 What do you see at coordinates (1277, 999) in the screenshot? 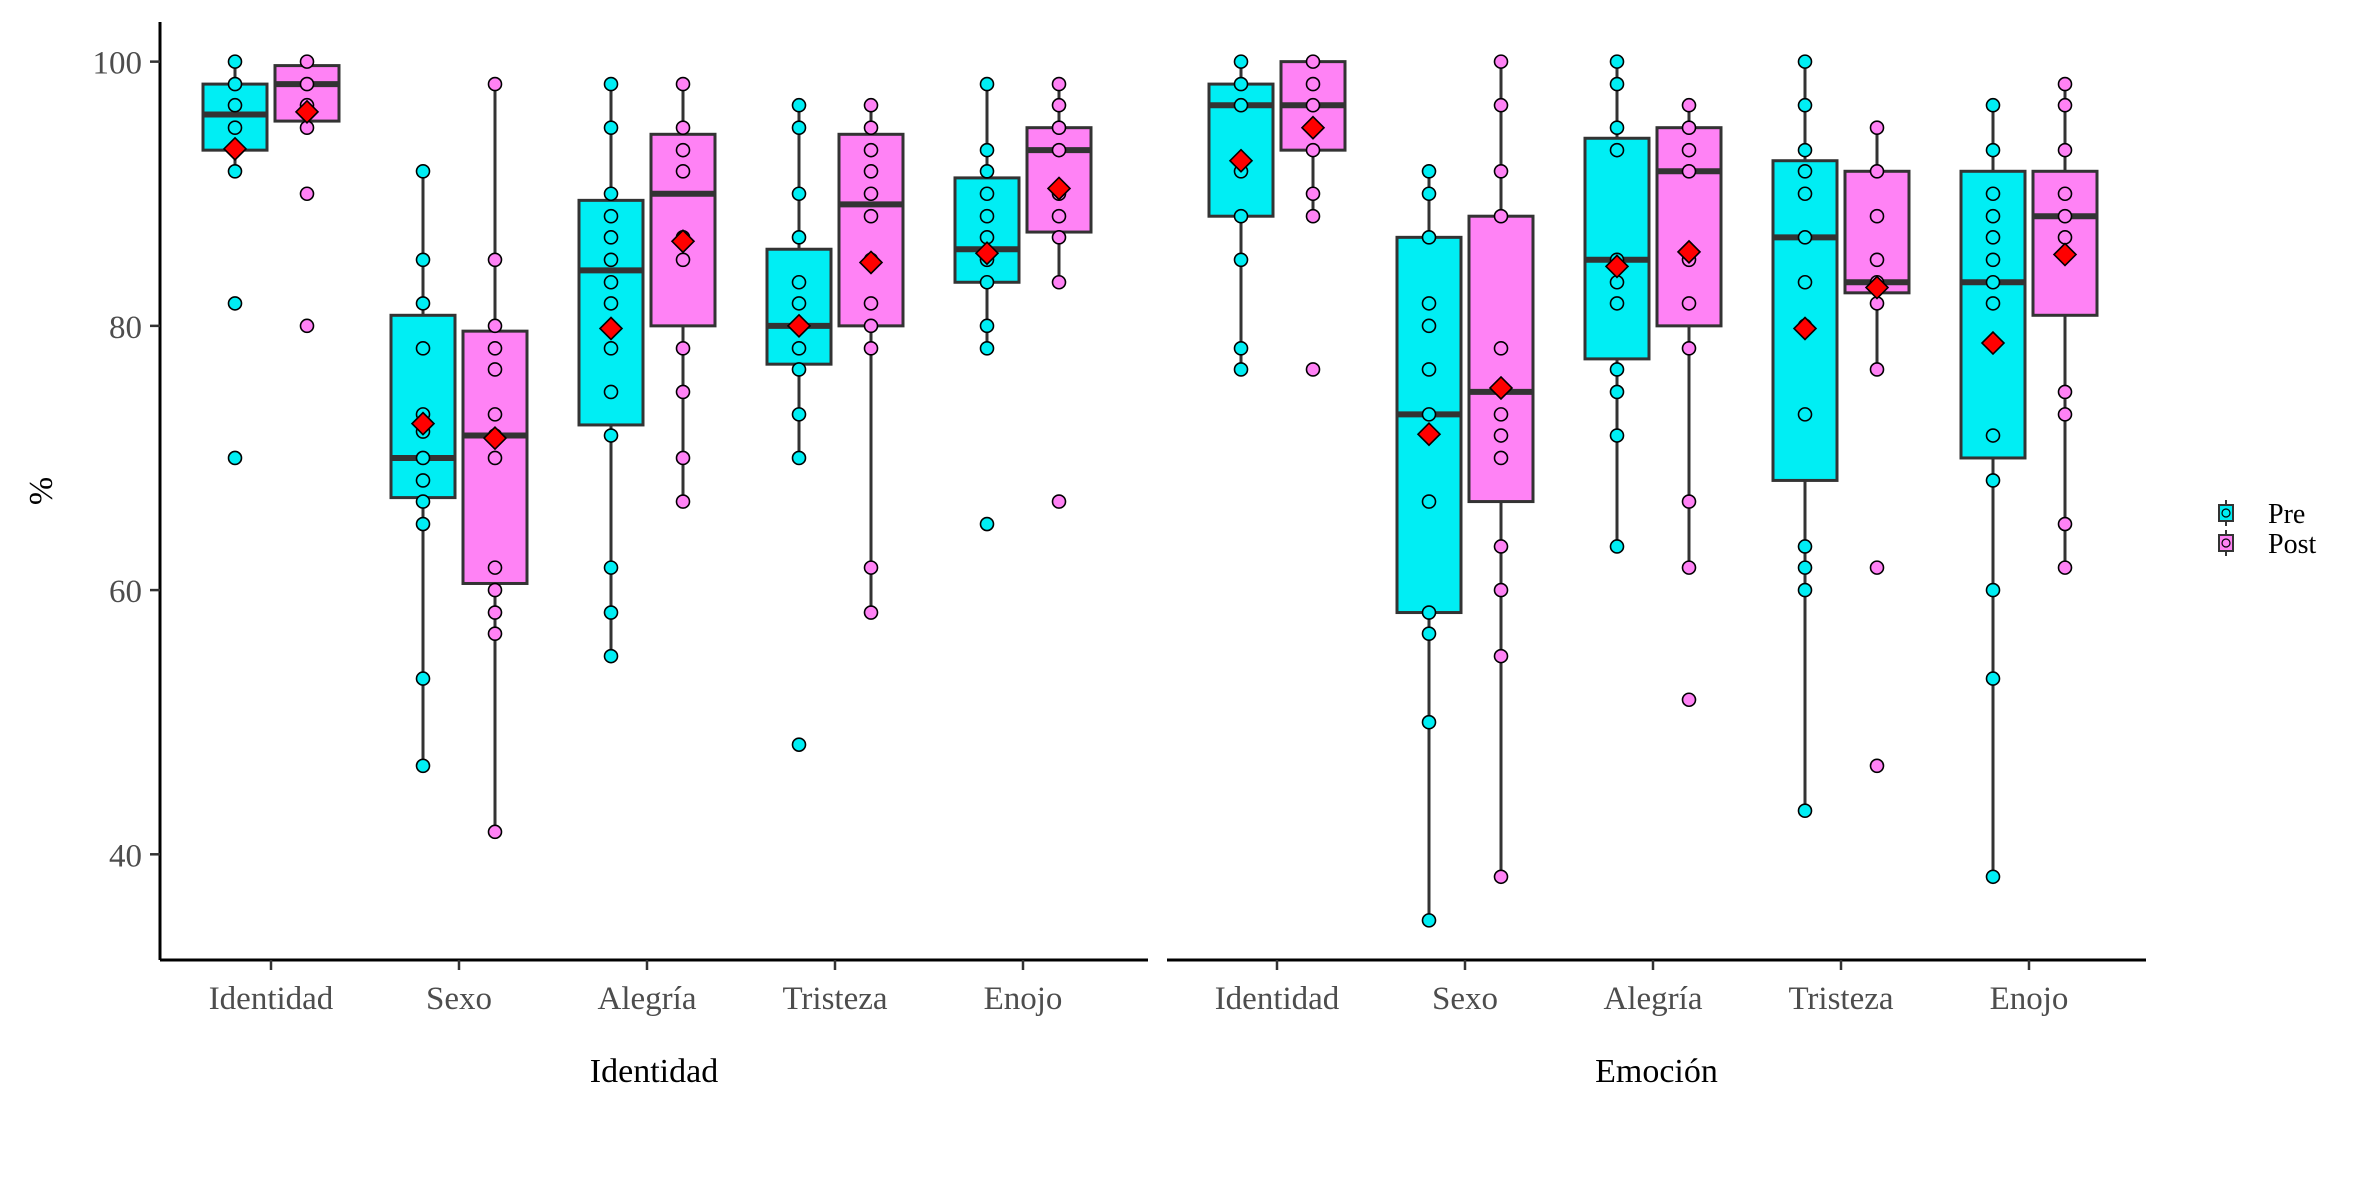
I see `x-tick-label-emocion-identidad: Identidad` at bounding box center [1277, 999].